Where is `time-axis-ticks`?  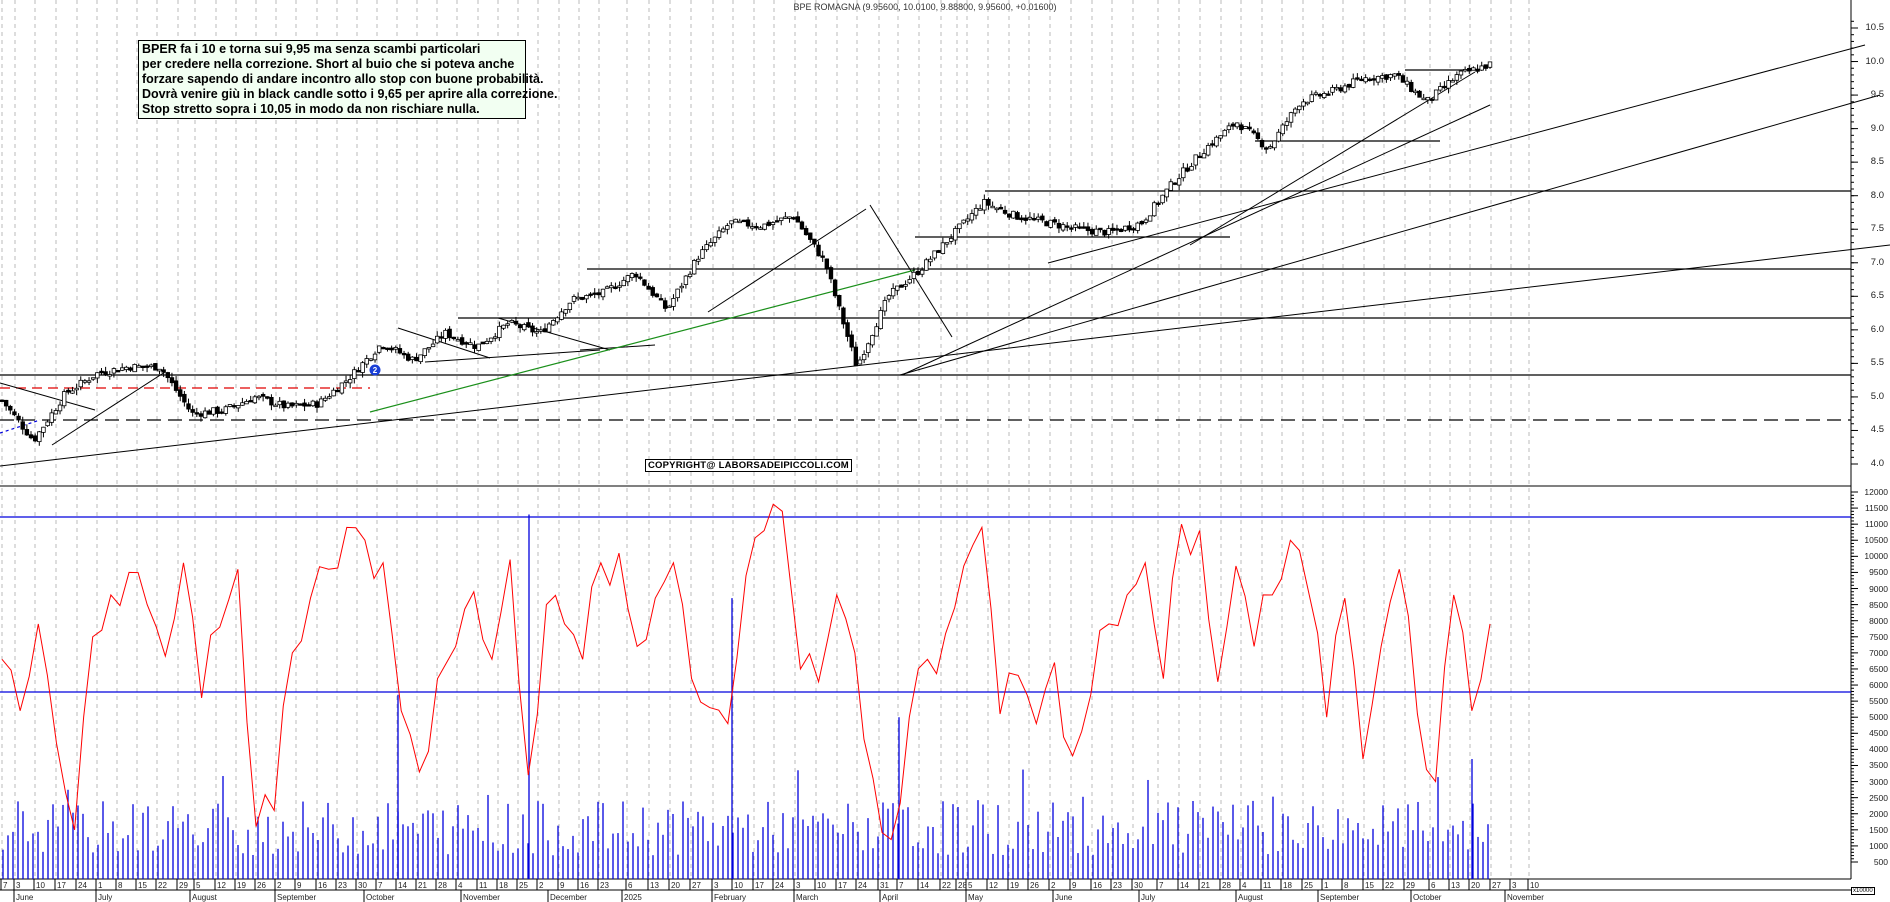 time-axis-ticks is located at coordinates (764, 890).